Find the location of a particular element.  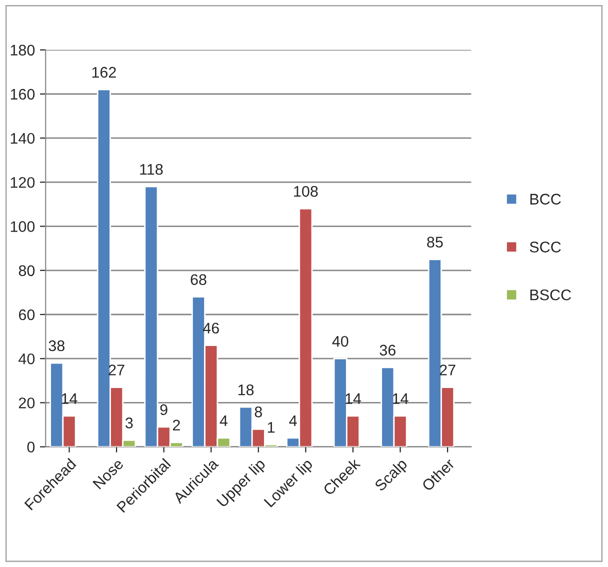

data-label: 108 is located at coordinates (306, 191).